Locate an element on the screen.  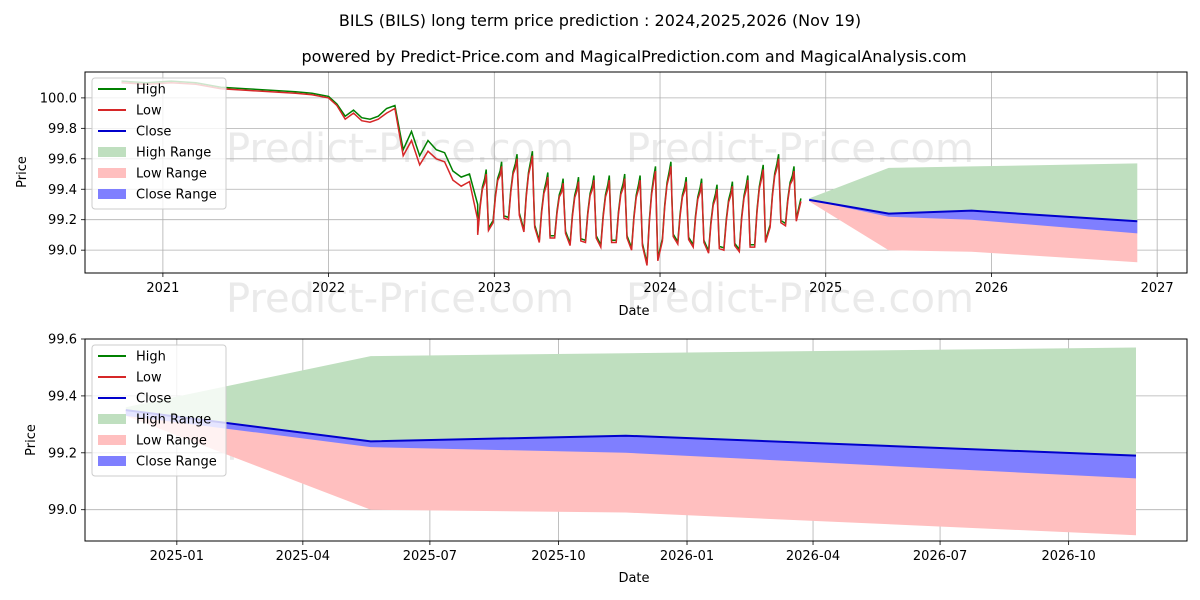
bottom-price-lines is located at coordinates (631, 433).